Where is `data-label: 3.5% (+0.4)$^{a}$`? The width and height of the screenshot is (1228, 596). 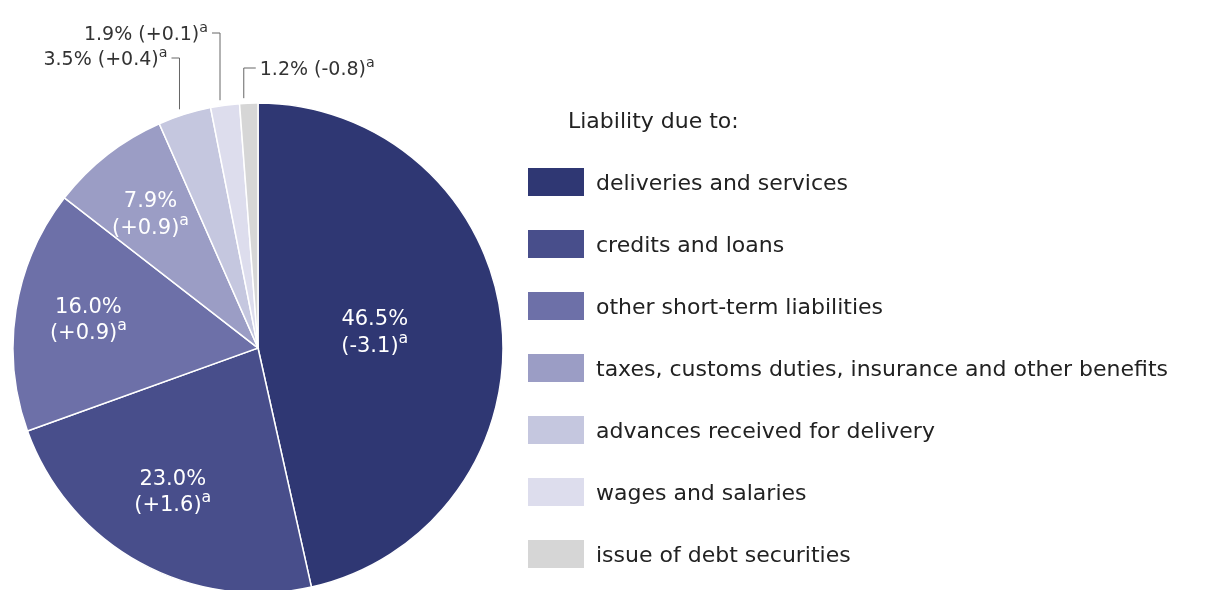
data-label: 3.5% (+0.4)$^{a}$ is located at coordinates (105, 56).